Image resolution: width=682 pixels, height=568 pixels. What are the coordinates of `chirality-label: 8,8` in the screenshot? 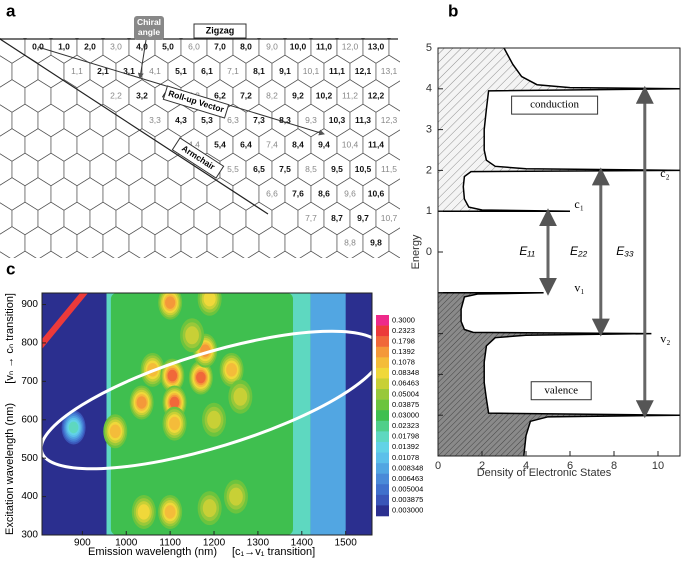 It's located at (350, 242).